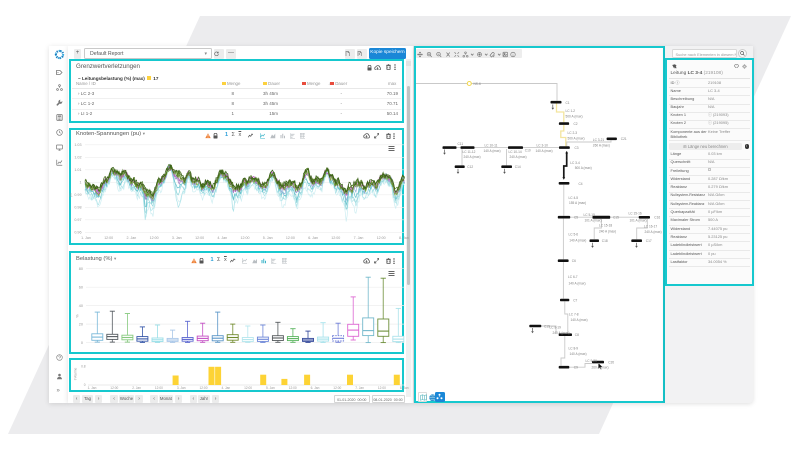 Image resolution: width=800 pixels, height=450 pixels. What do you see at coordinates (518, 167) in the screenshot?
I see `svg-text: C14` at bounding box center [518, 167].